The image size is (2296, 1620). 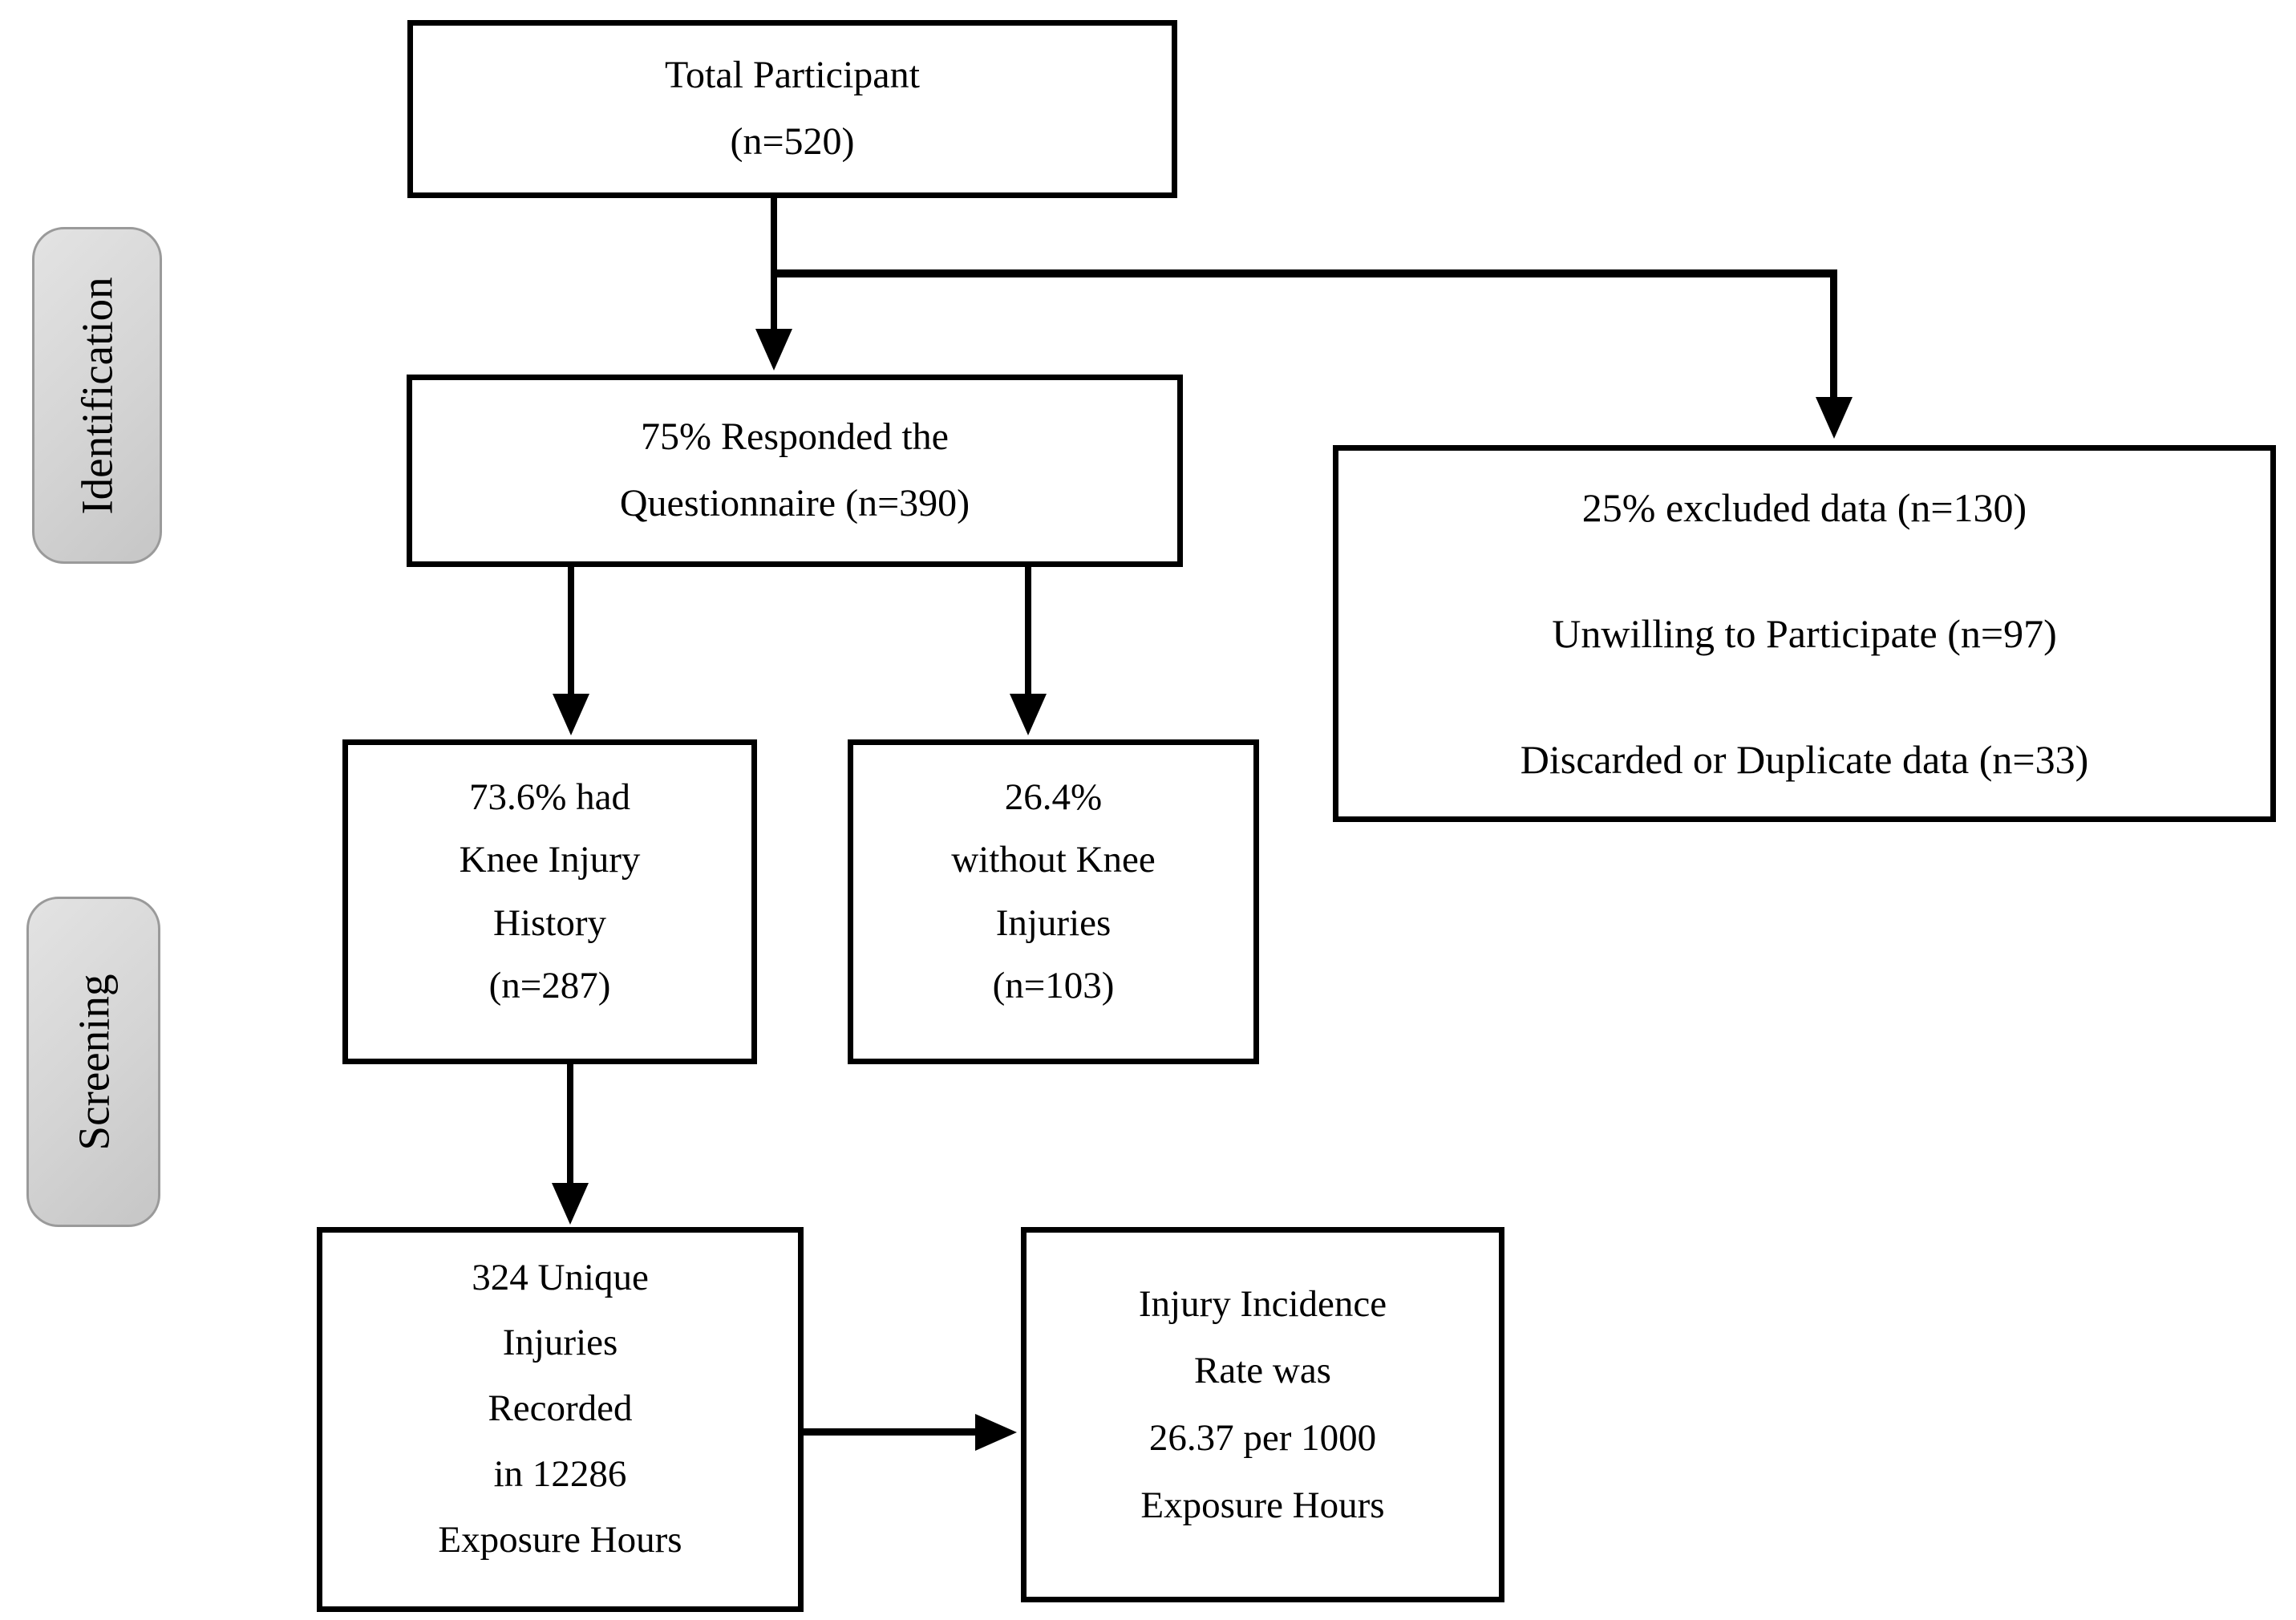 I want to click on connector-responded-to-no-knee, so click(x=1028, y=632).